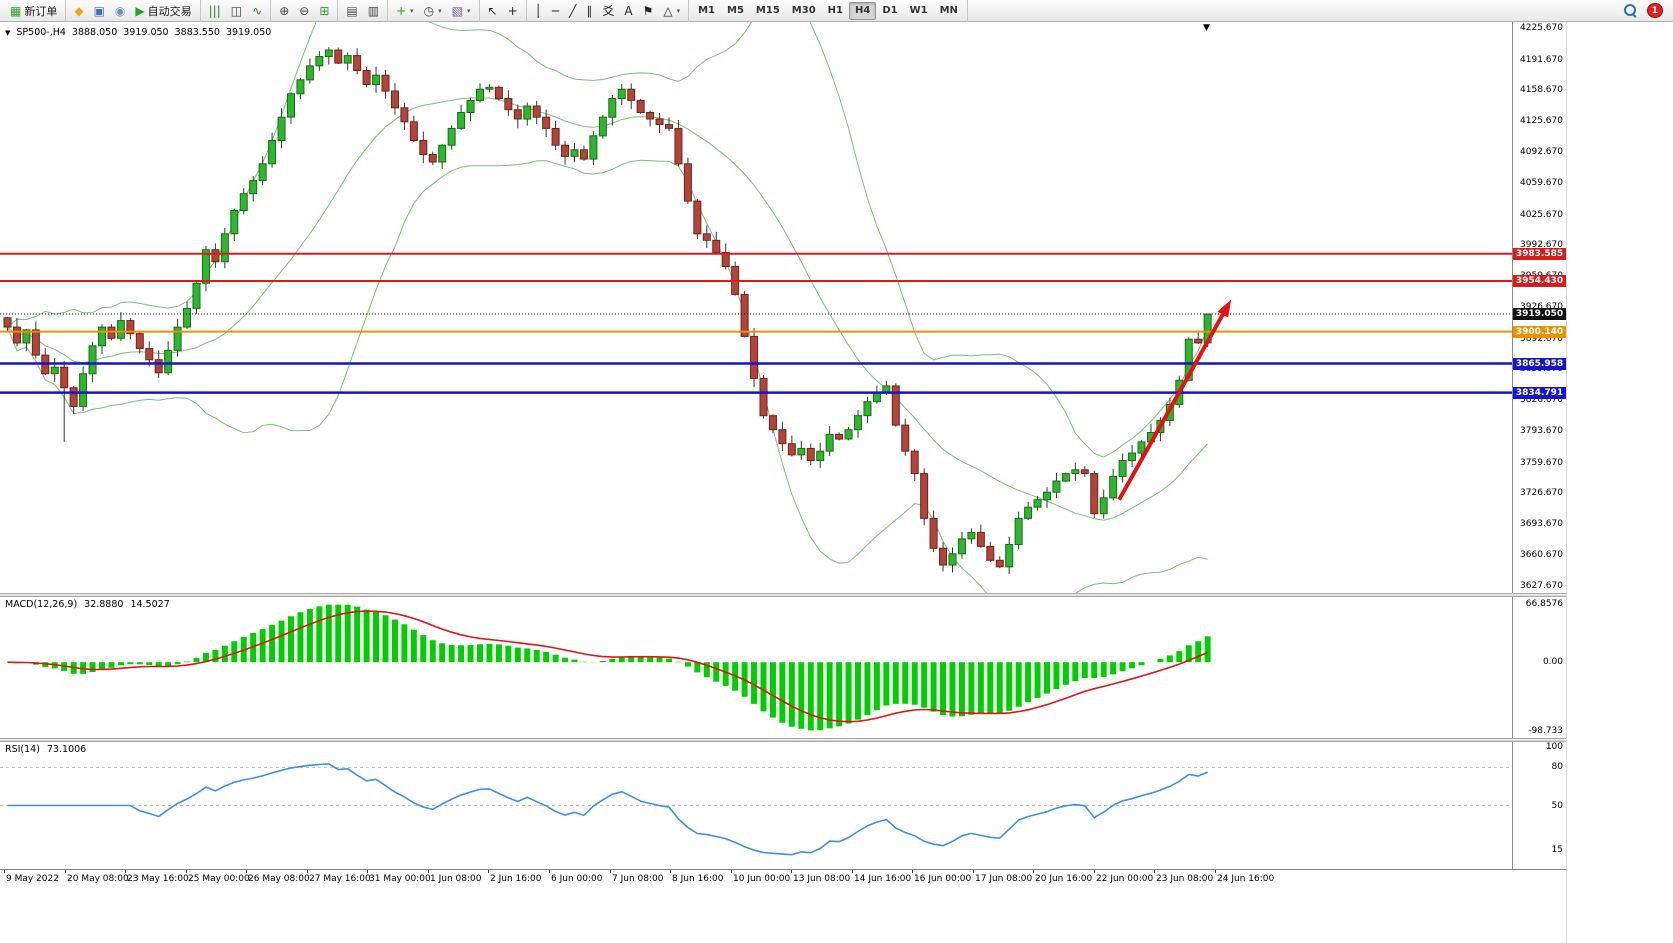 Image resolution: width=1673 pixels, height=943 pixels. Describe the element at coordinates (1541, 524) in the screenshot. I see `price-axis-label: 3693.670` at that location.